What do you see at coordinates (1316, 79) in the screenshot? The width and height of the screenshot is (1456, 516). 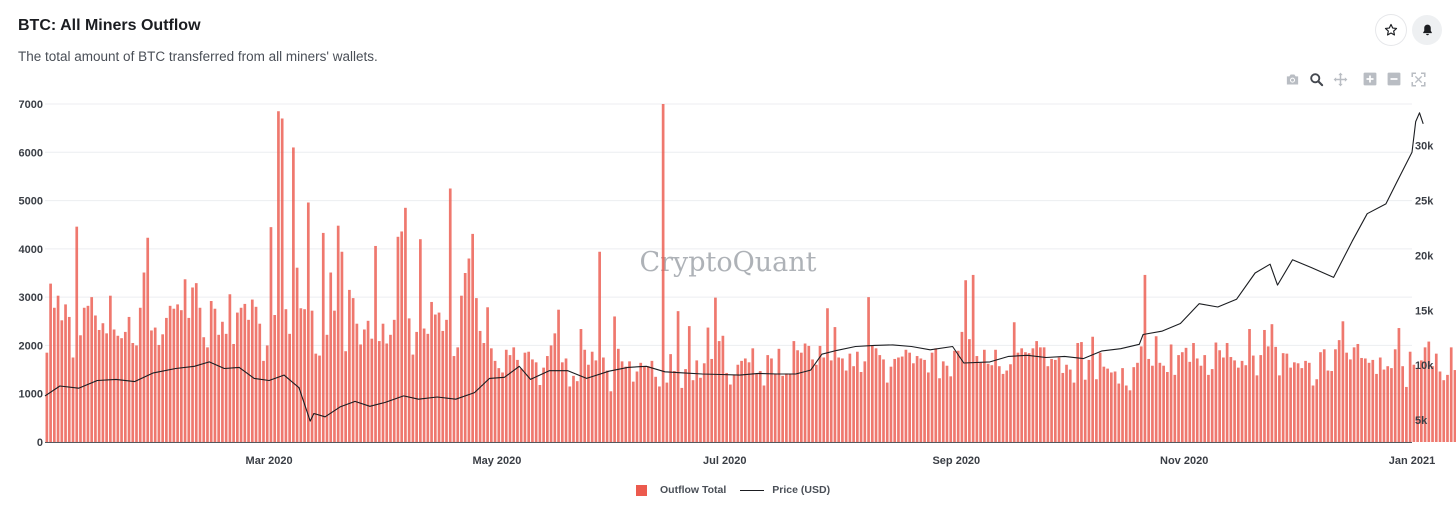 I see `zoom-button` at bounding box center [1316, 79].